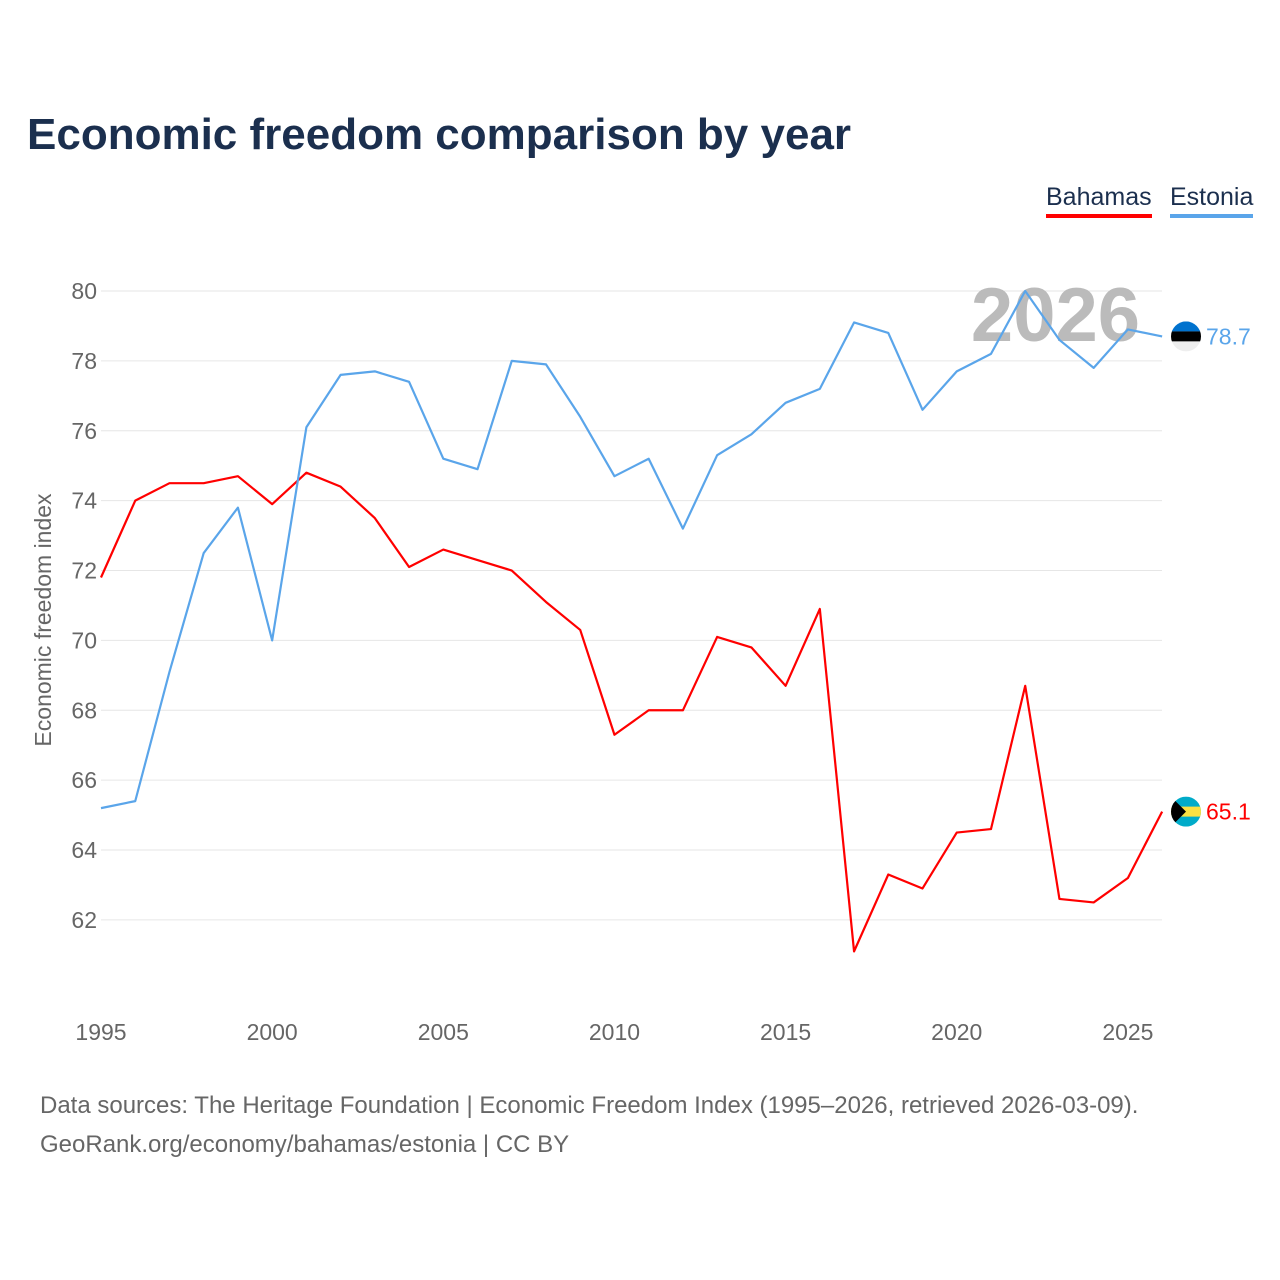  What do you see at coordinates (100, 1032) in the screenshot?
I see `x-tick-label: 1995` at bounding box center [100, 1032].